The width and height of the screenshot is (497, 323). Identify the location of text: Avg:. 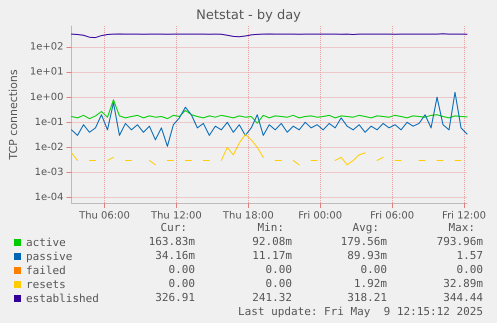
(365, 227).